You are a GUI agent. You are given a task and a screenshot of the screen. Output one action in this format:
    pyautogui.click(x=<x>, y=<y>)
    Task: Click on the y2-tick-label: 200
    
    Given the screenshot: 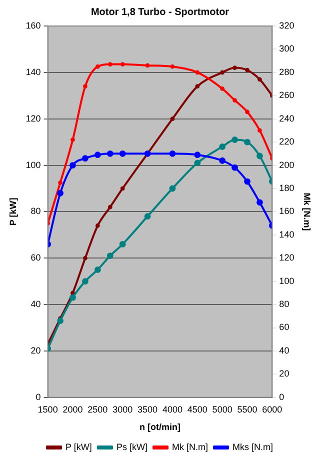 What is the action you would take?
    pyautogui.click(x=286, y=165)
    